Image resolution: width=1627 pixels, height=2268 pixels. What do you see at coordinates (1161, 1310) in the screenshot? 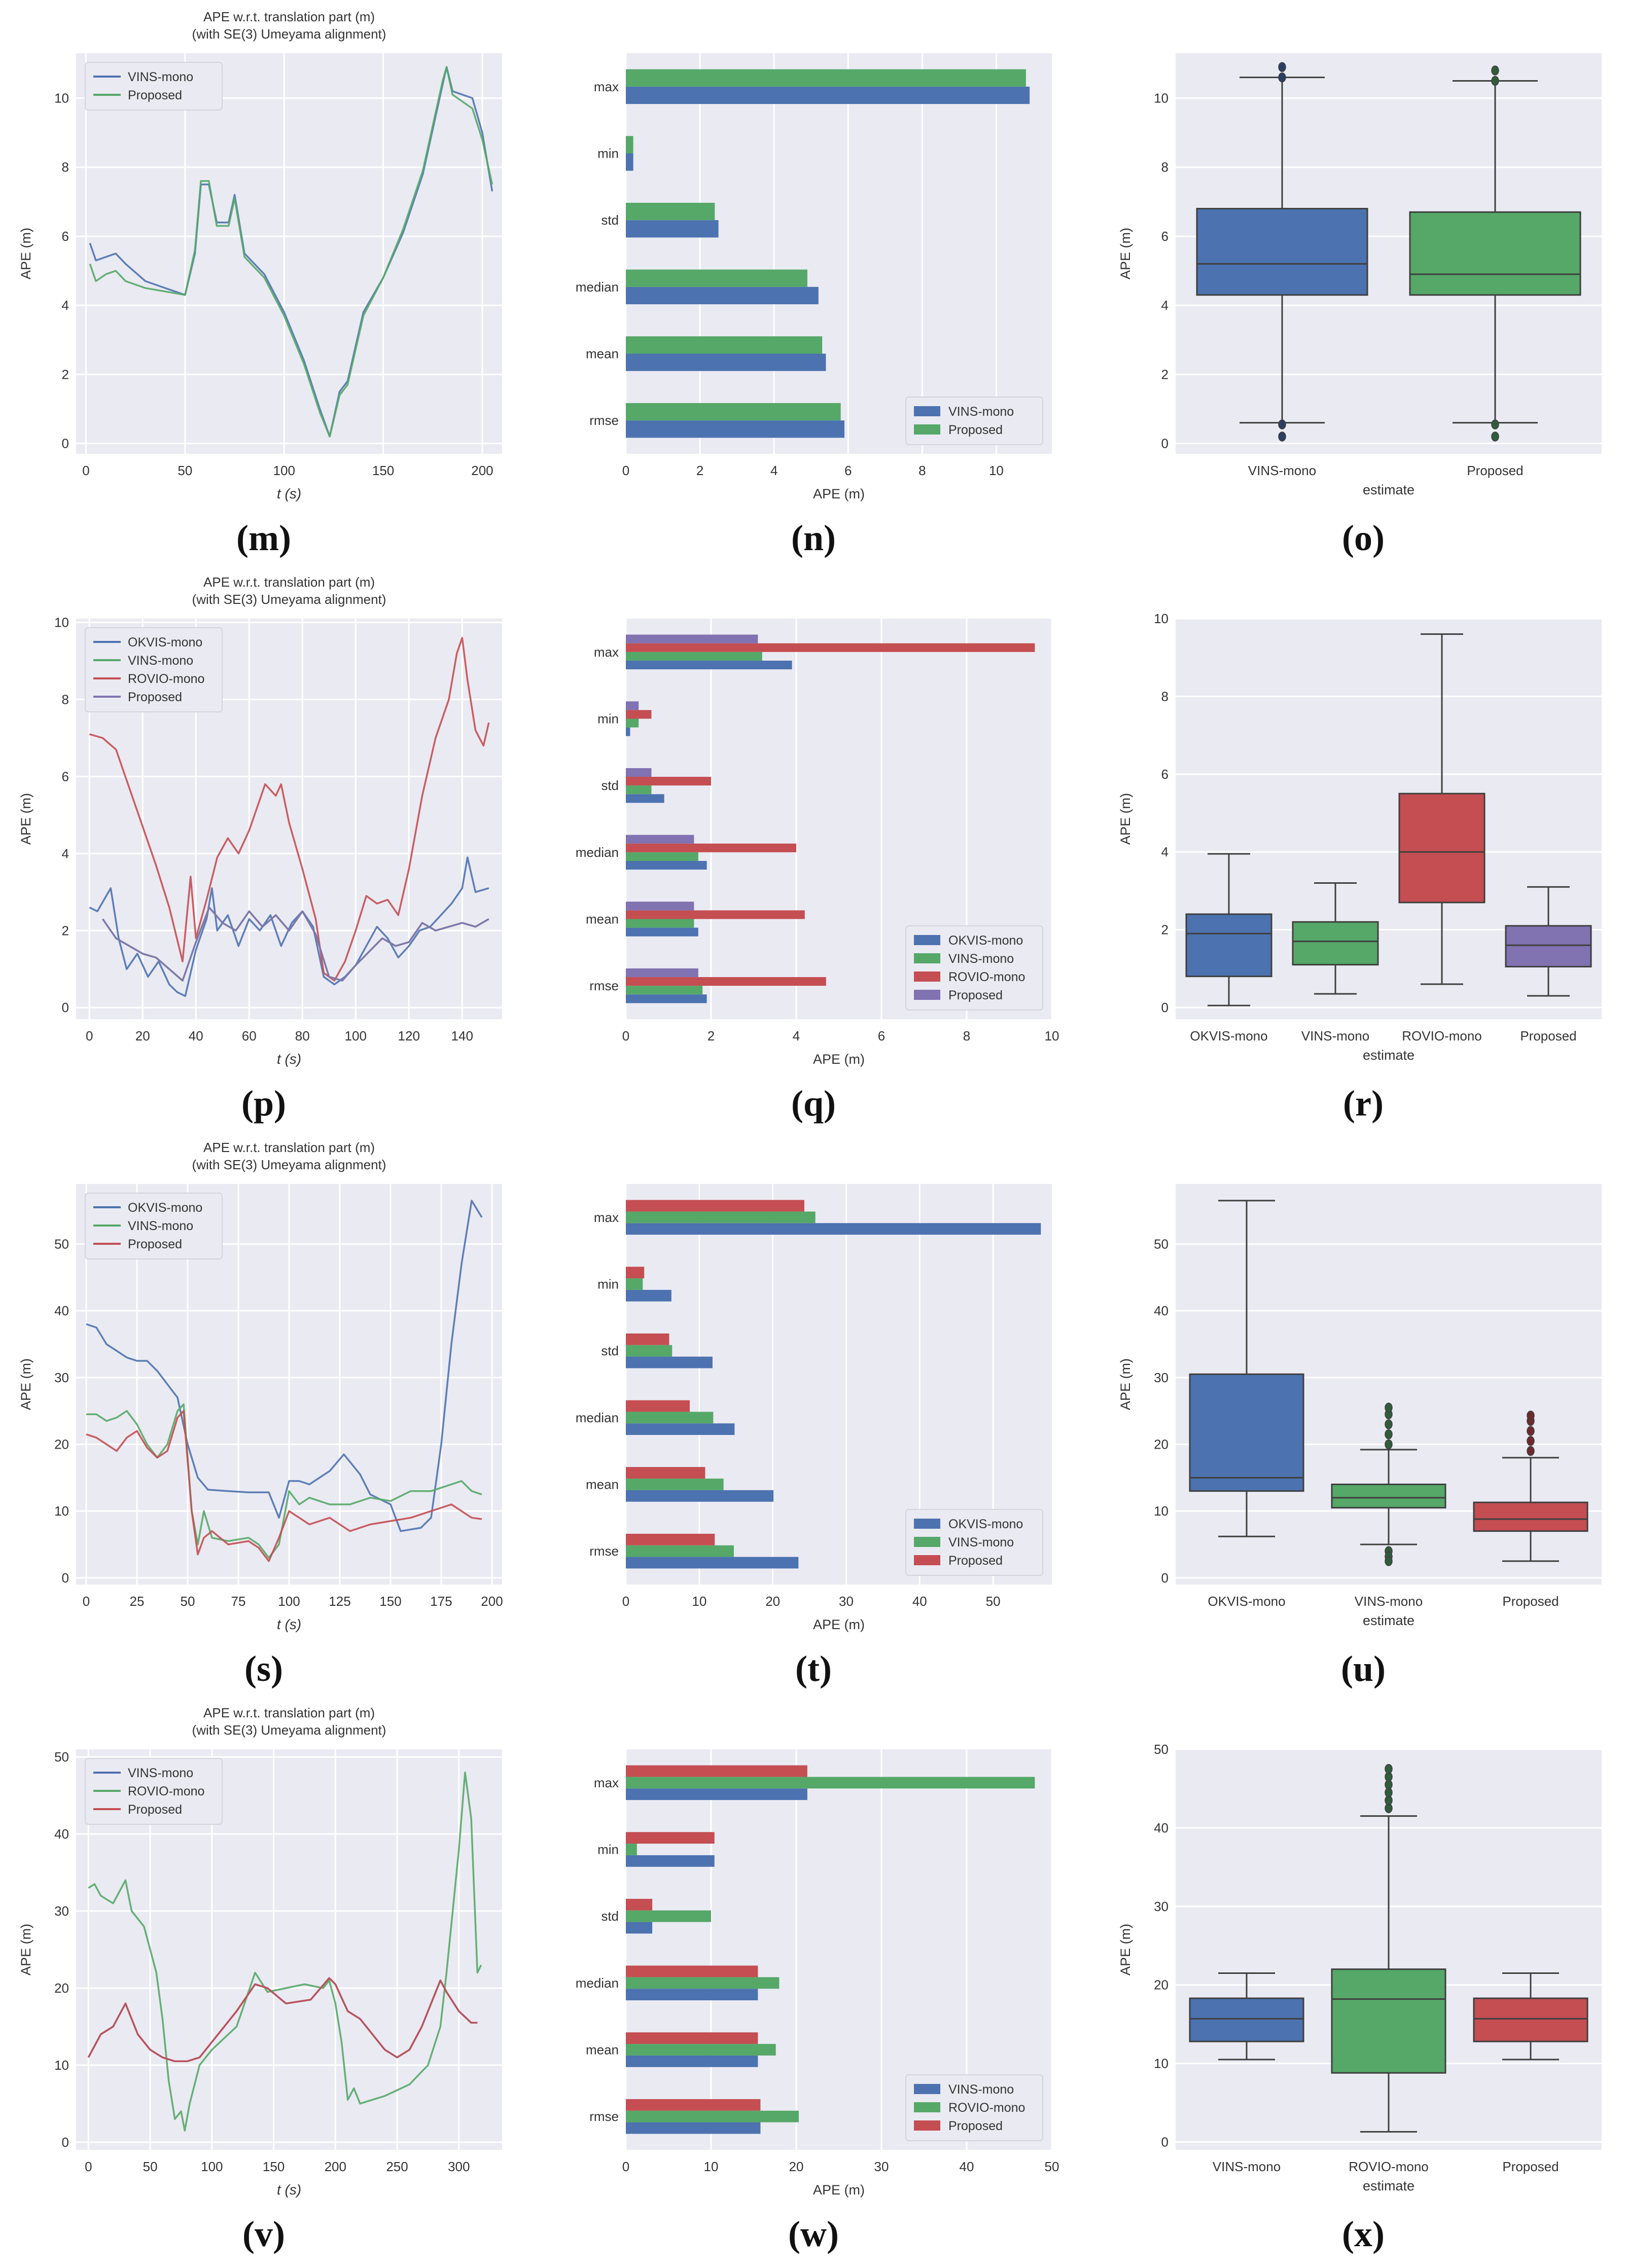
I see `y-tick-label: 40` at bounding box center [1161, 1310].